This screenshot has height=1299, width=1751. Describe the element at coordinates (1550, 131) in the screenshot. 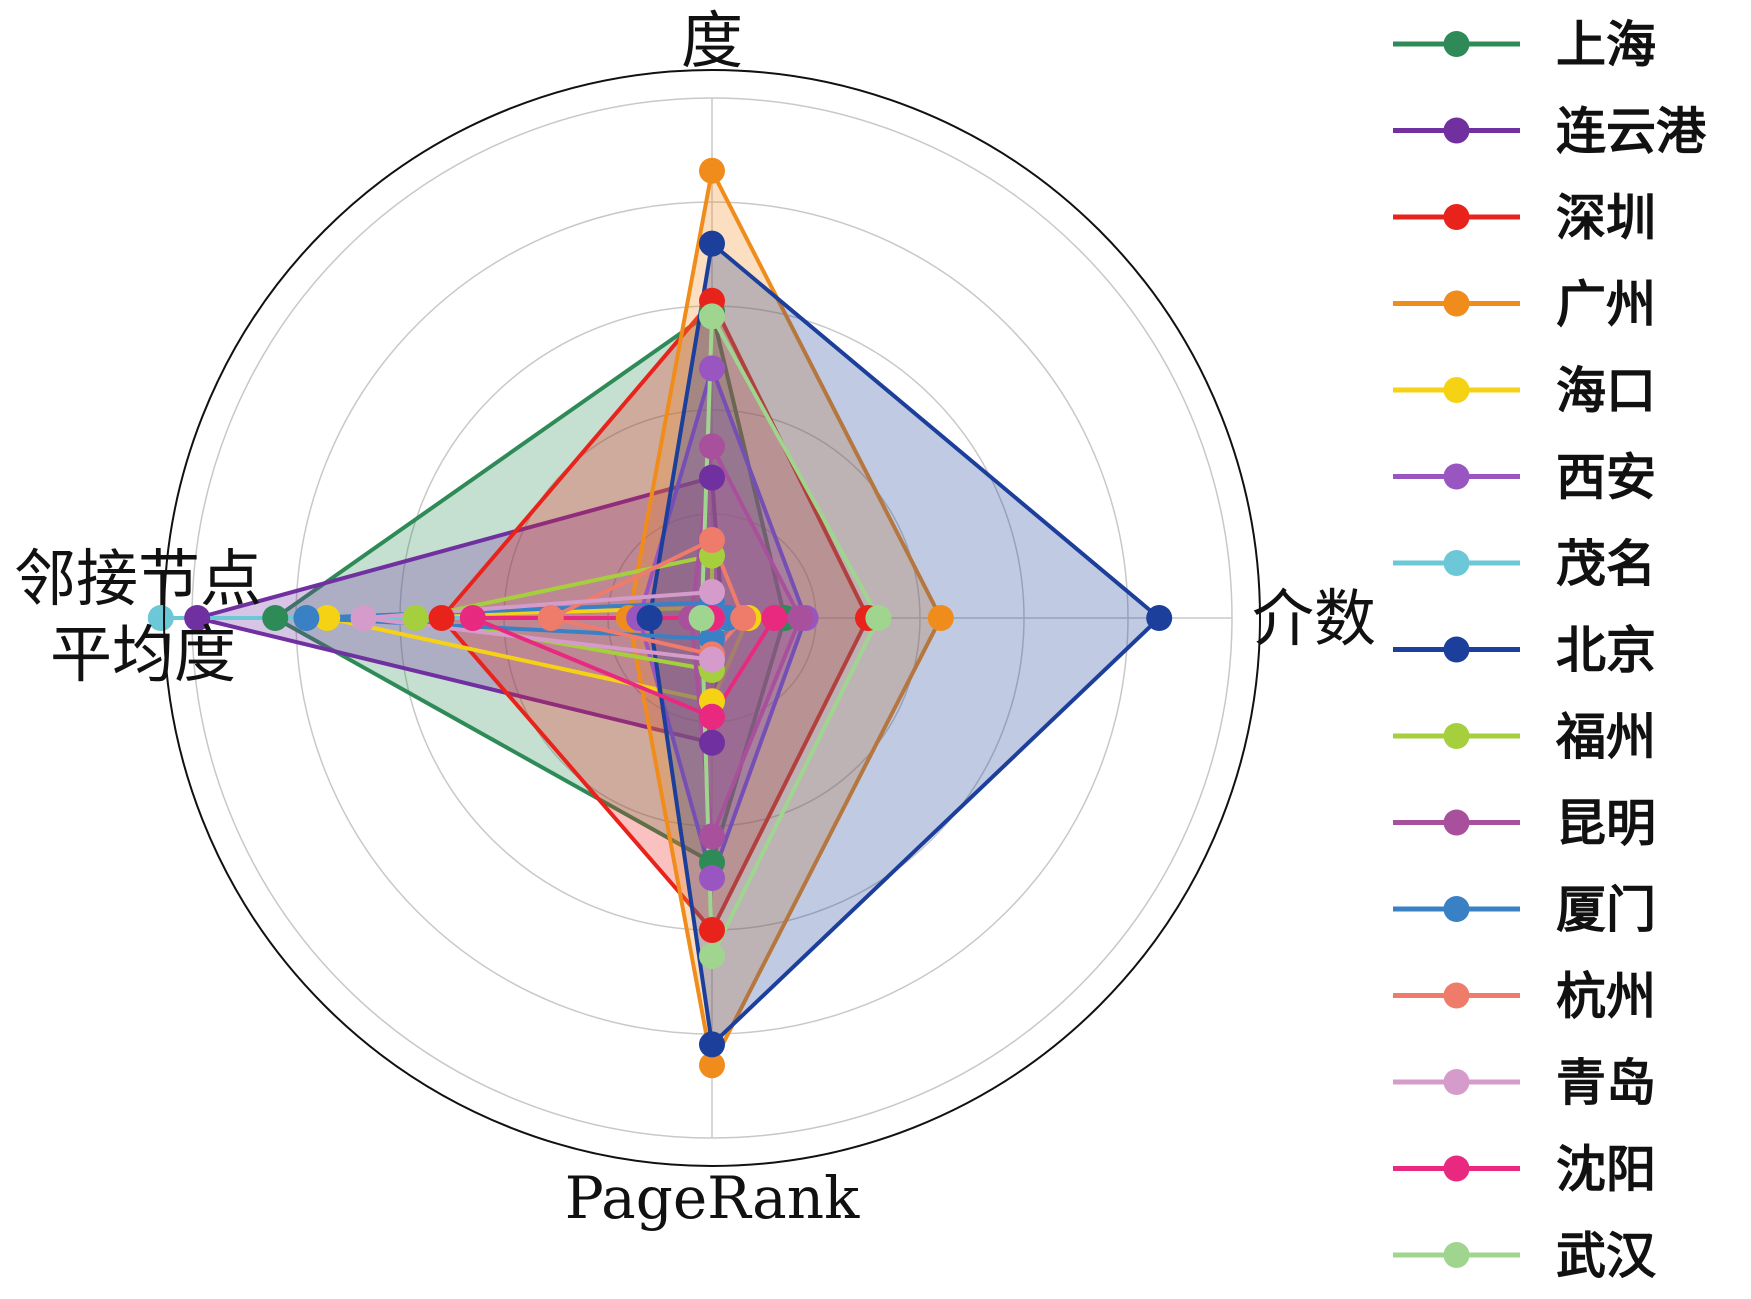

I see `legend-item-1: 连云港` at that location.